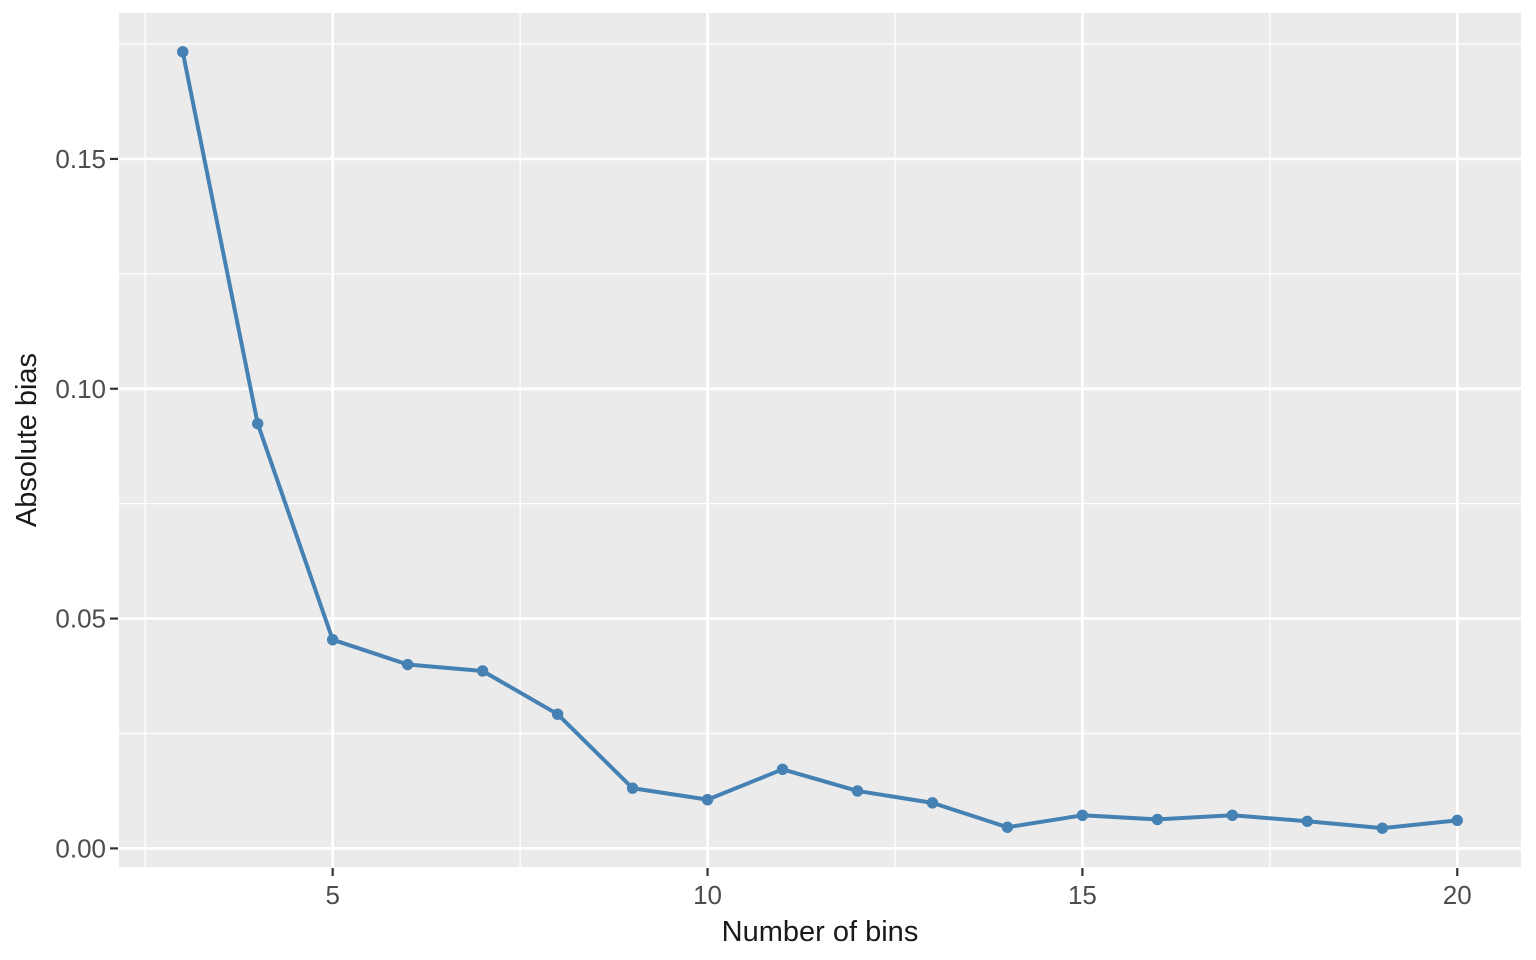 The image size is (1536, 960). I want to click on x-tick-label: 5, so click(332, 895).